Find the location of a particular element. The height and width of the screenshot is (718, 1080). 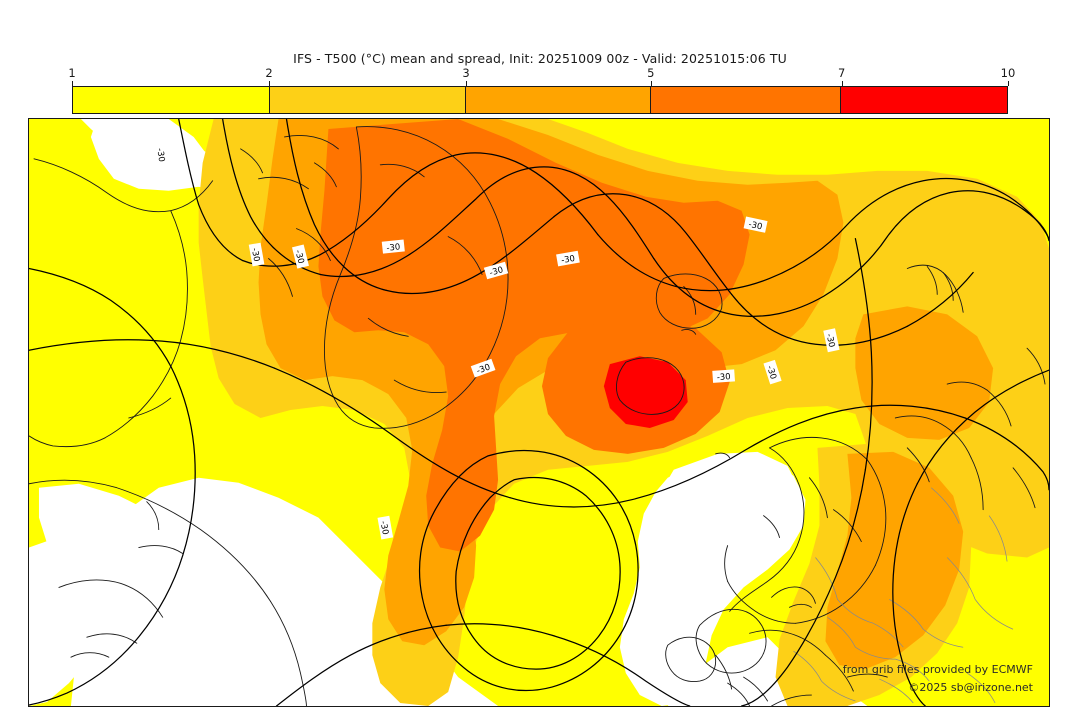

colorbar-tick-label-5: 5 is located at coordinates (651, 73).